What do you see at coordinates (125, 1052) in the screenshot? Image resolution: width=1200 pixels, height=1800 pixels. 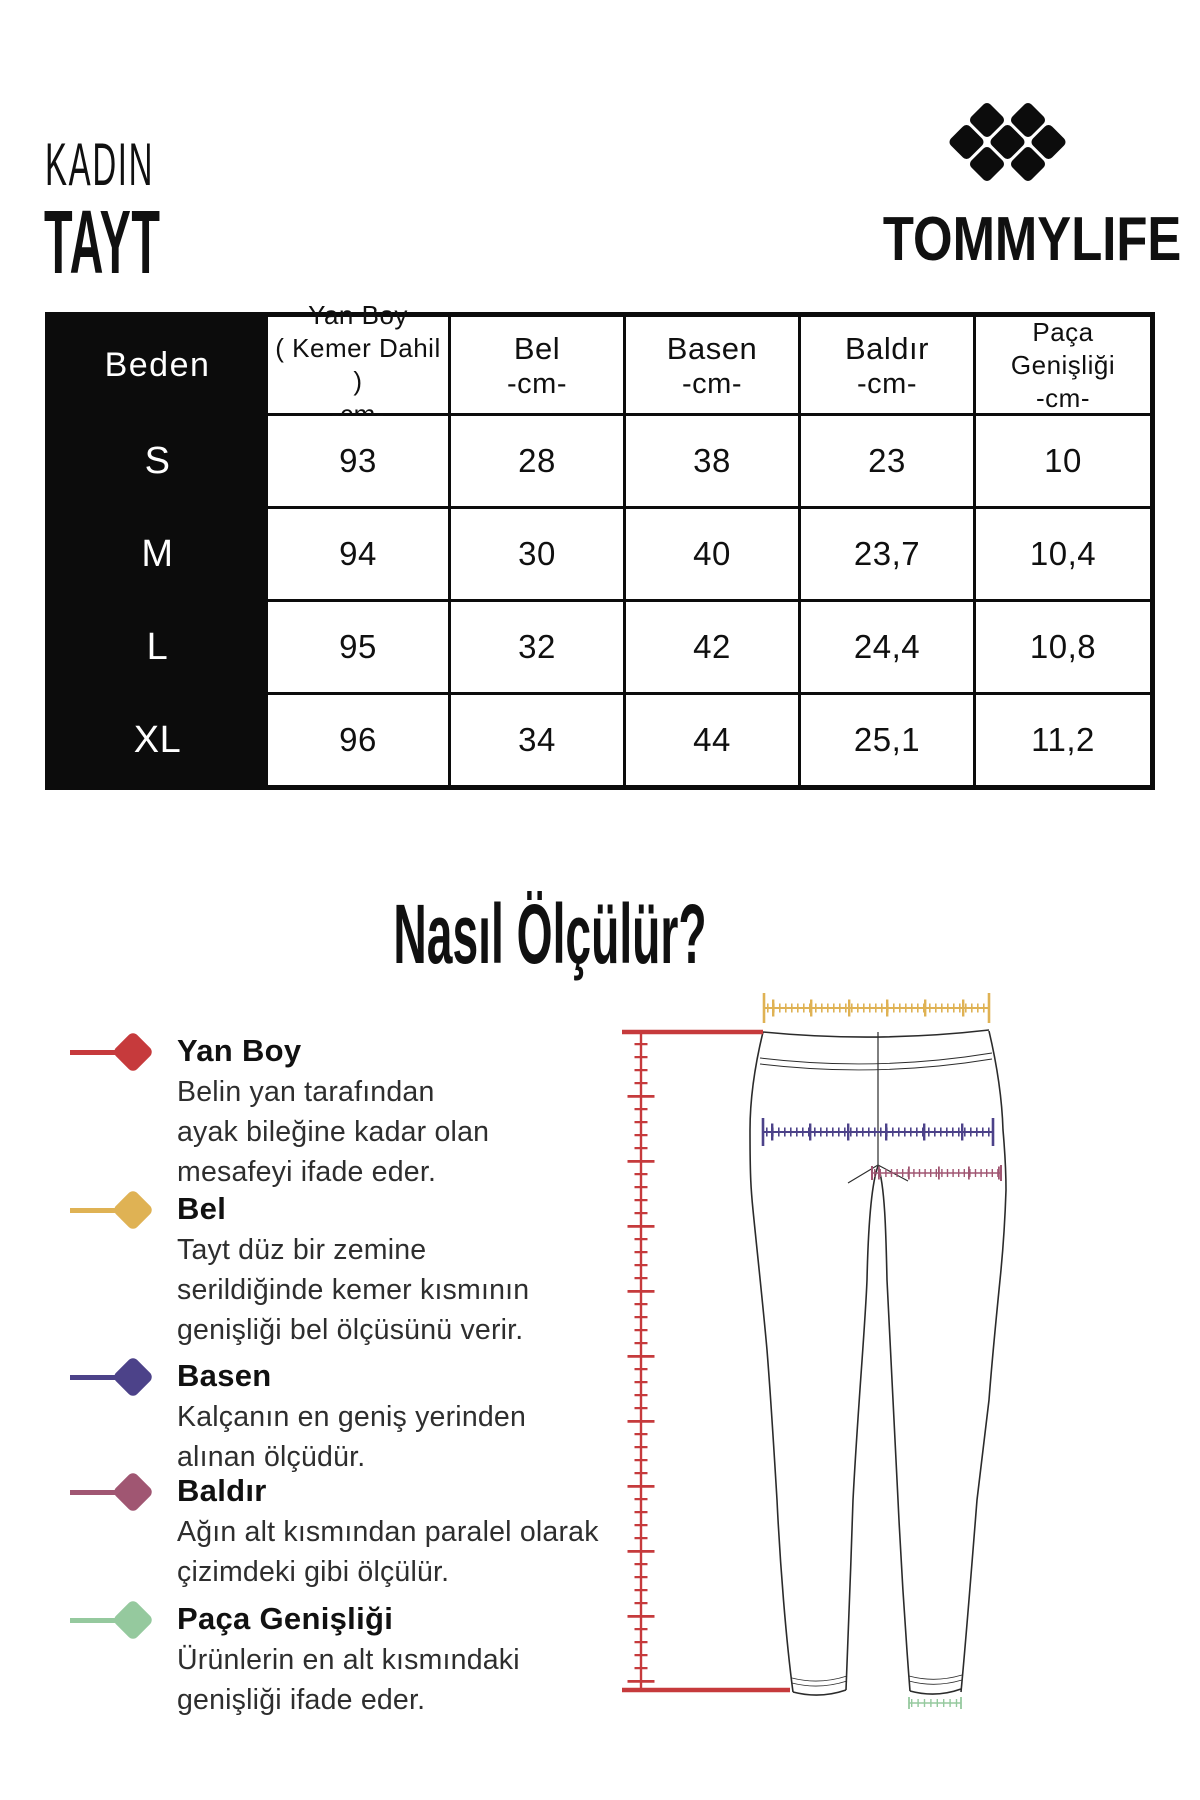 I see `yan-boy-diamond-icon` at bounding box center [125, 1052].